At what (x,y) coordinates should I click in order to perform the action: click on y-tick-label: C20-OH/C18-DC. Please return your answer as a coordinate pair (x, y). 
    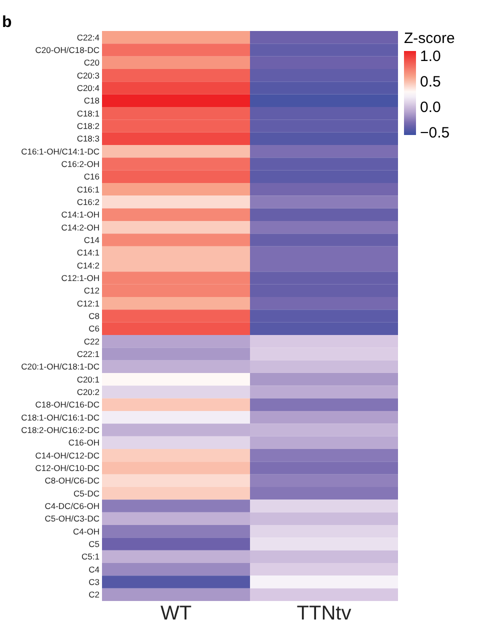
    Looking at the image, I should click on (67, 50).